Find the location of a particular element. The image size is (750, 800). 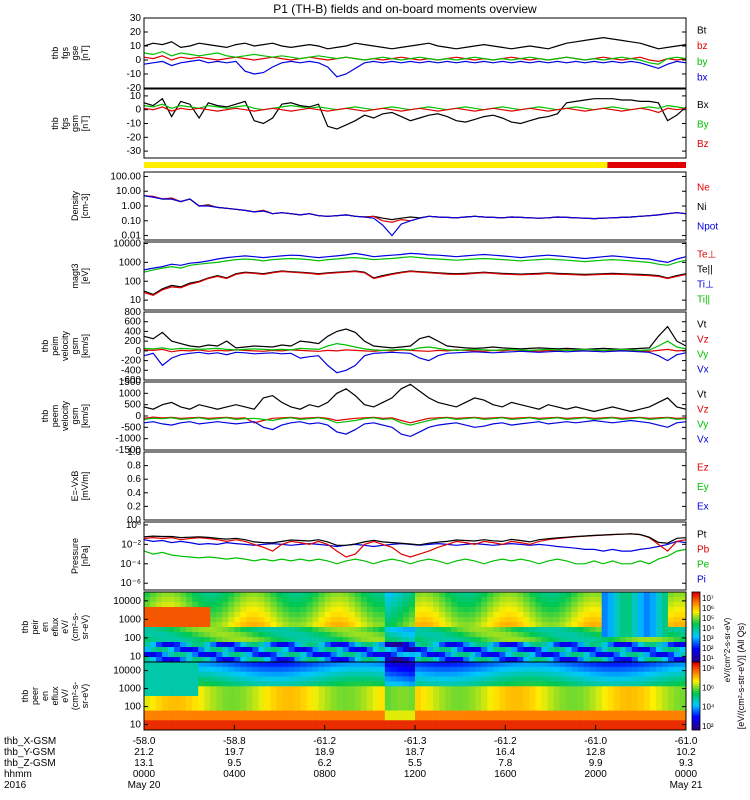

x-row-label: thb_Z-GSM is located at coordinates (30, 763).